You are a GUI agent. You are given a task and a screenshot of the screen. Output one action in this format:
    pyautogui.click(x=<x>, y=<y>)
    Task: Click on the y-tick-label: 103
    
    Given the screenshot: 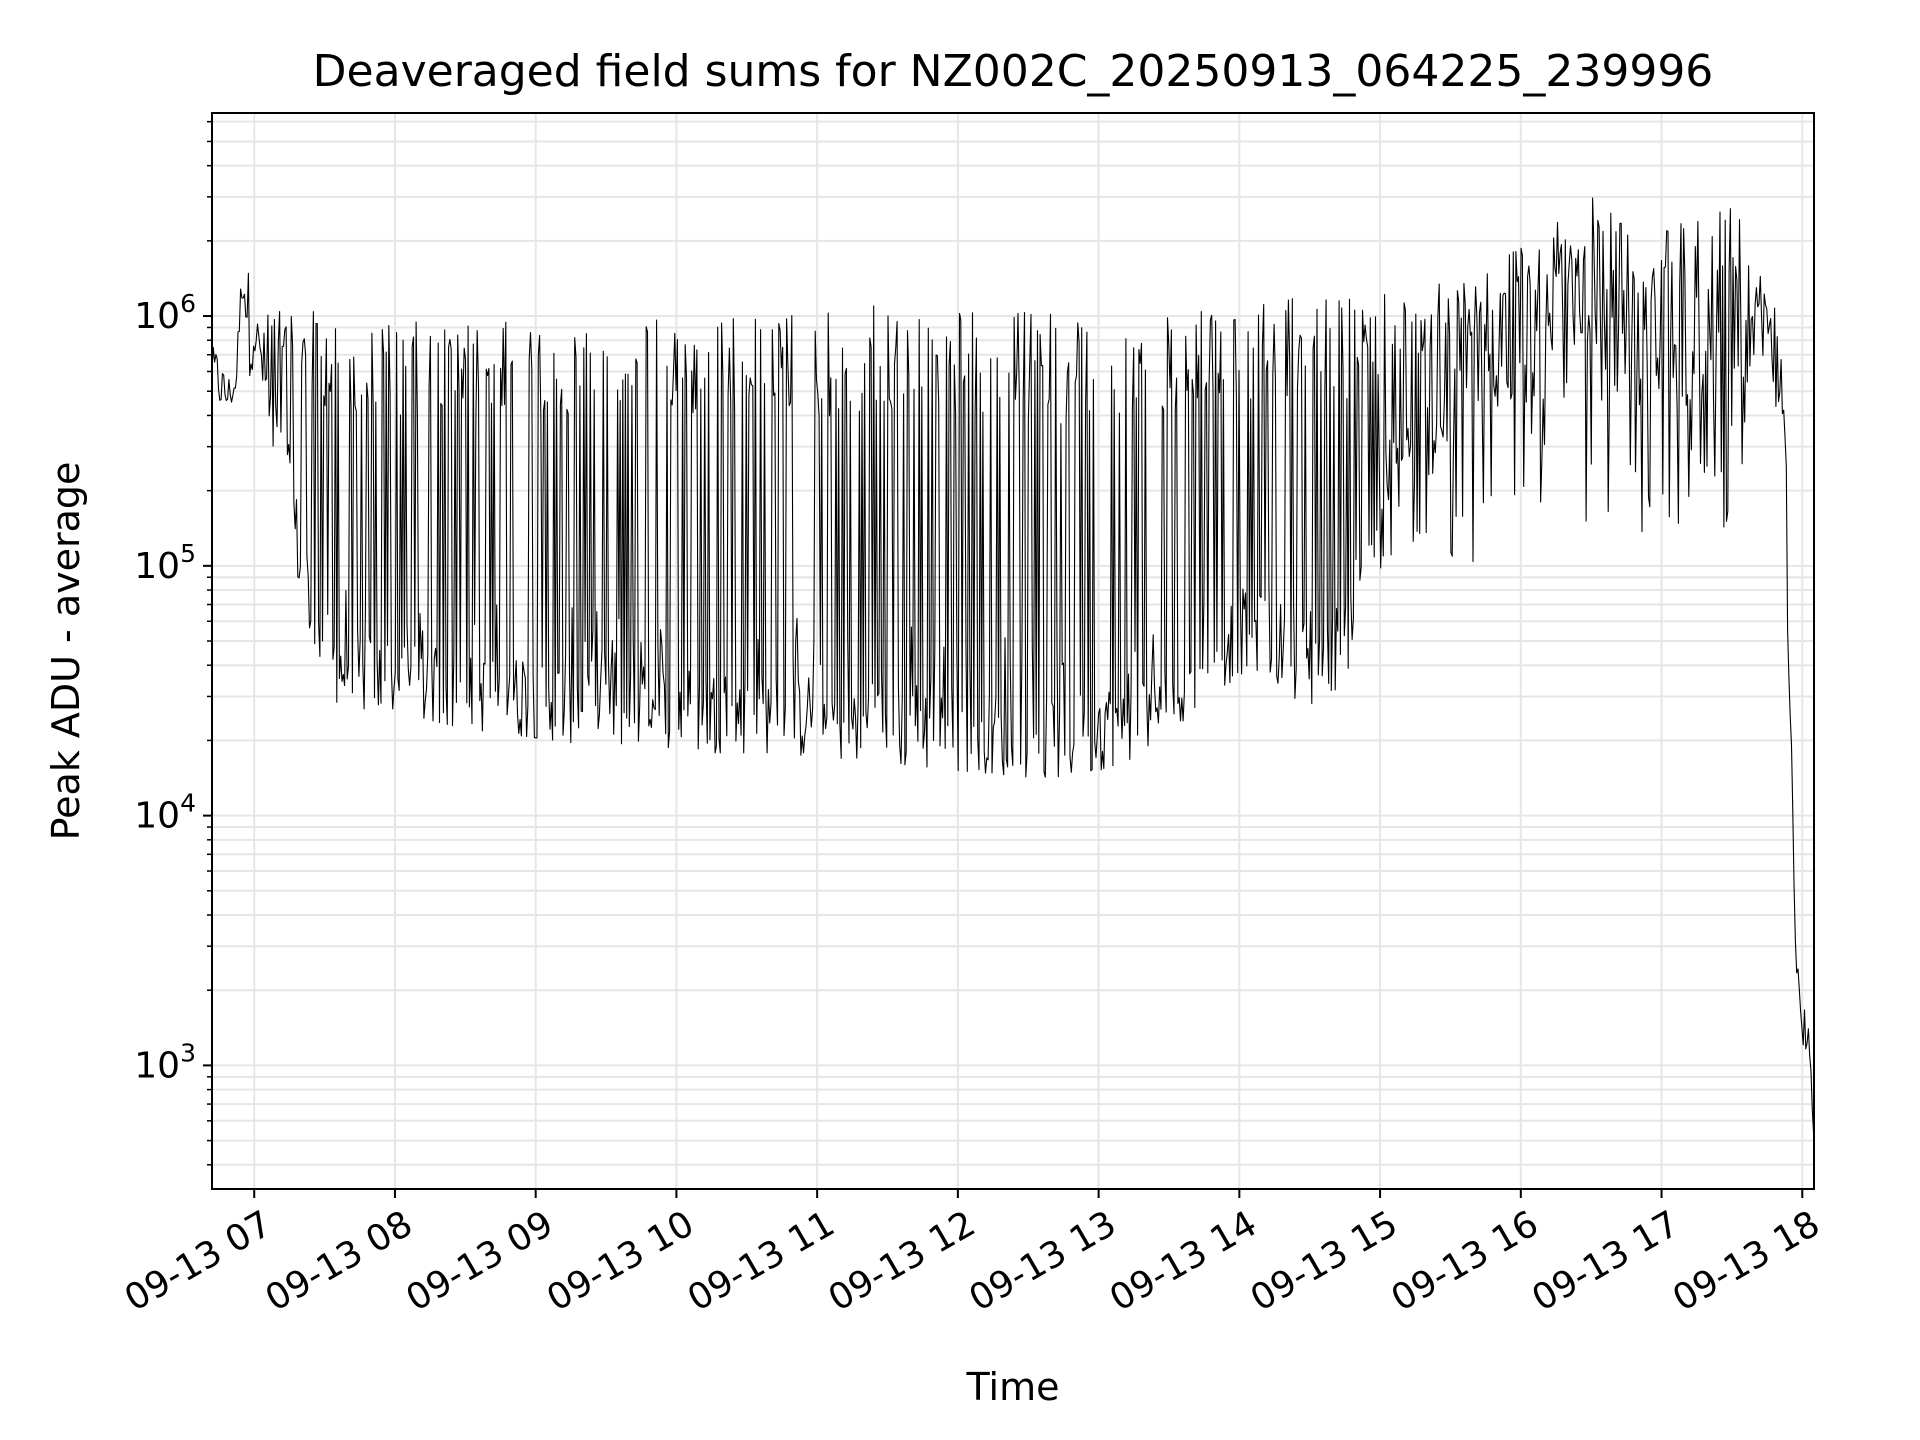 What is the action you would take?
    pyautogui.click(x=165, y=1062)
    